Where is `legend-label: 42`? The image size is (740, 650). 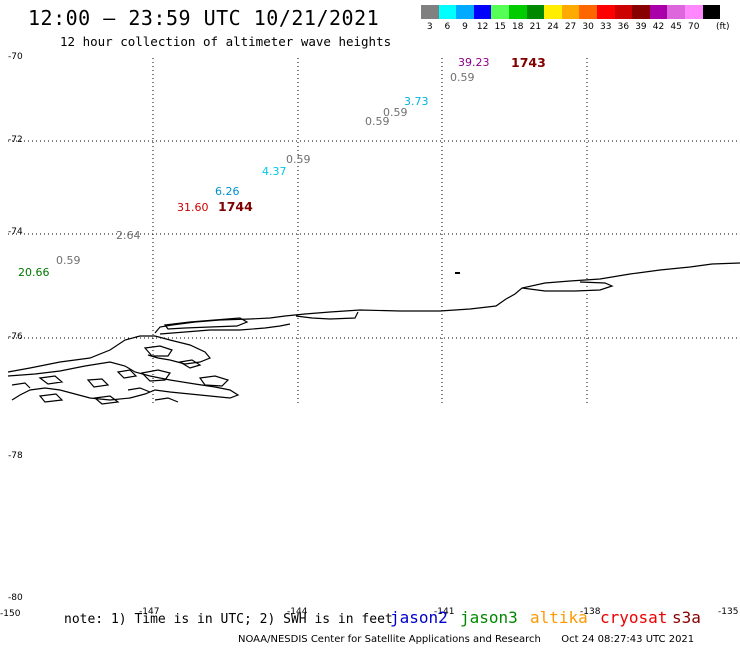 legend-label: 42 is located at coordinates (658, 27).